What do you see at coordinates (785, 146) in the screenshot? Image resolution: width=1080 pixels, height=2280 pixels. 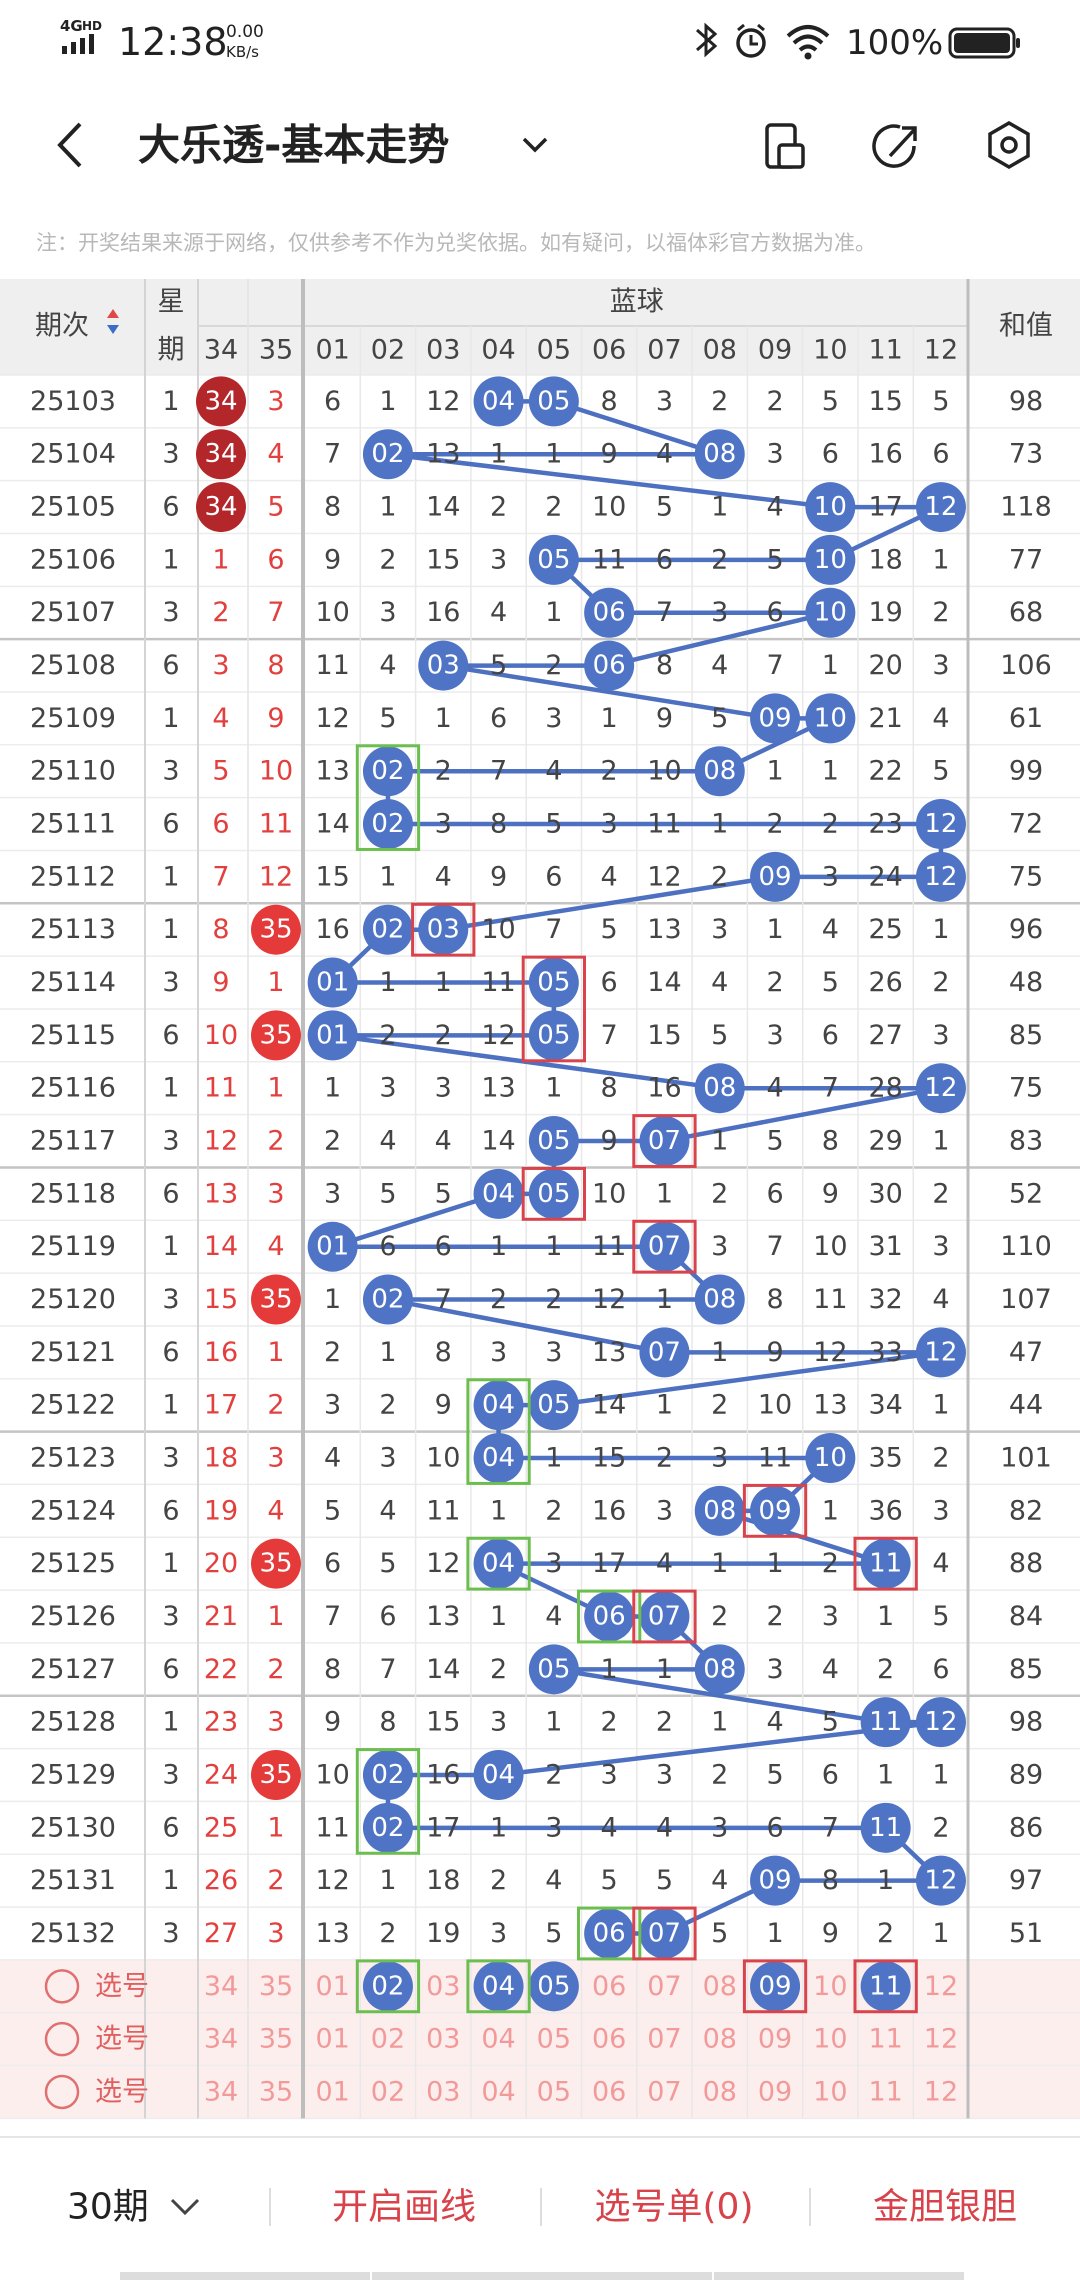 I see `switch-icon` at bounding box center [785, 146].